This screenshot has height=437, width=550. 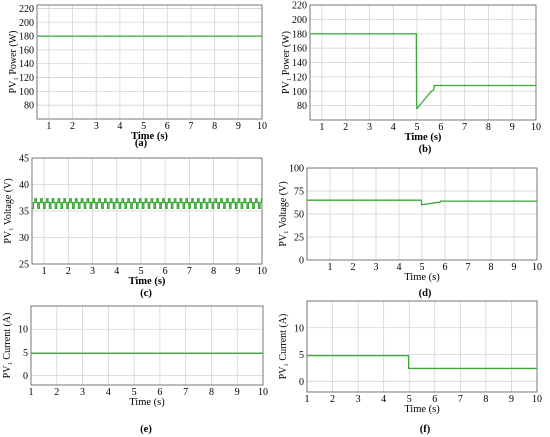 I want to click on y-tick-label: 45, so click(x=24, y=159).